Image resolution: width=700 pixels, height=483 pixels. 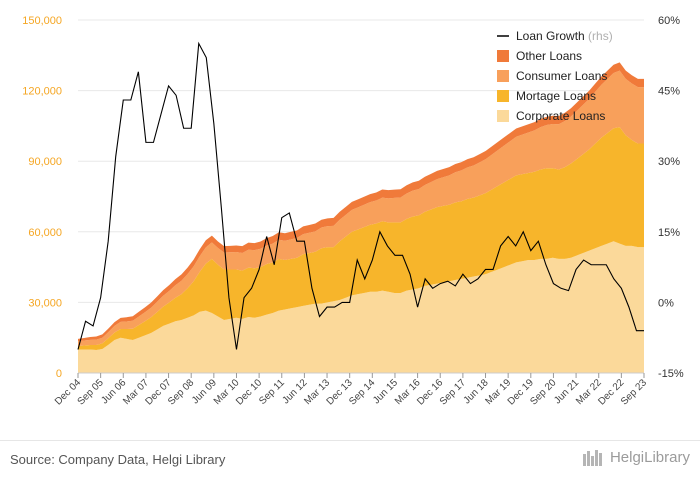 I want to click on x-tick-label: Sep 23, so click(x=634, y=392).